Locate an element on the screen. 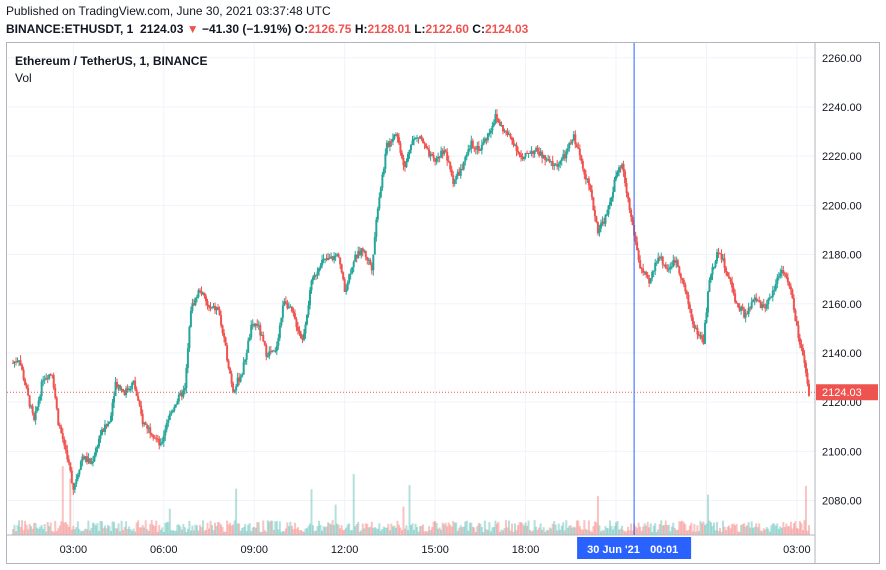  symbol-label: BINANCE:ETHUSDT, 1 is located at coordinates (70, 29).